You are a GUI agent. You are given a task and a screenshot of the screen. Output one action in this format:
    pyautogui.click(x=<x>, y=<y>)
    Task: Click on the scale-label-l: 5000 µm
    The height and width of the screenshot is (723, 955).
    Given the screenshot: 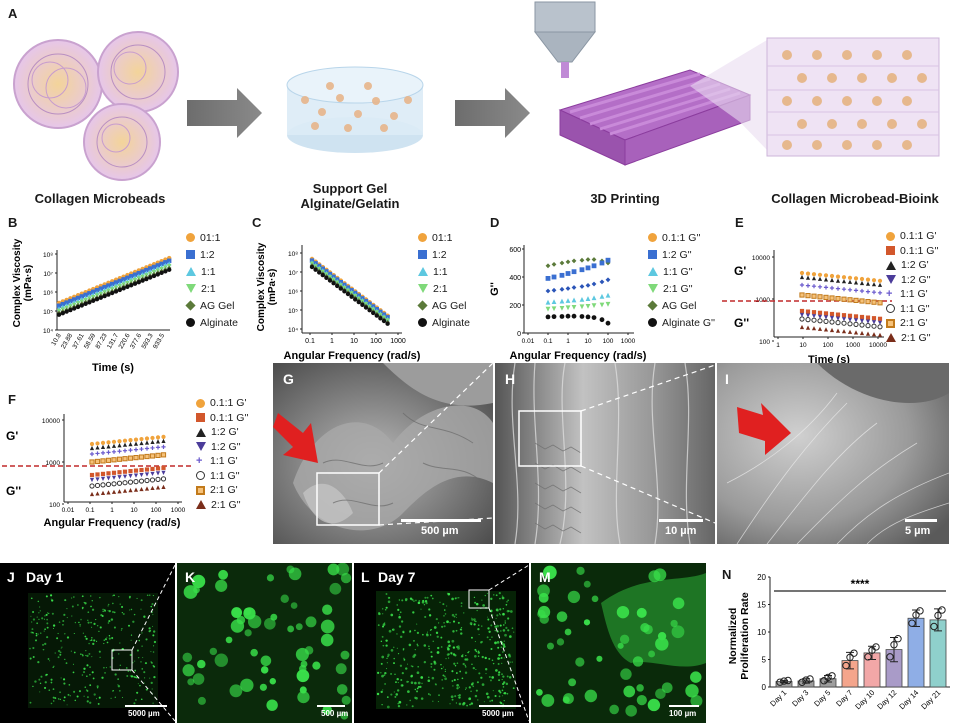 What is the action you would take?
    pyautogui.click(x=498, y=713)
    